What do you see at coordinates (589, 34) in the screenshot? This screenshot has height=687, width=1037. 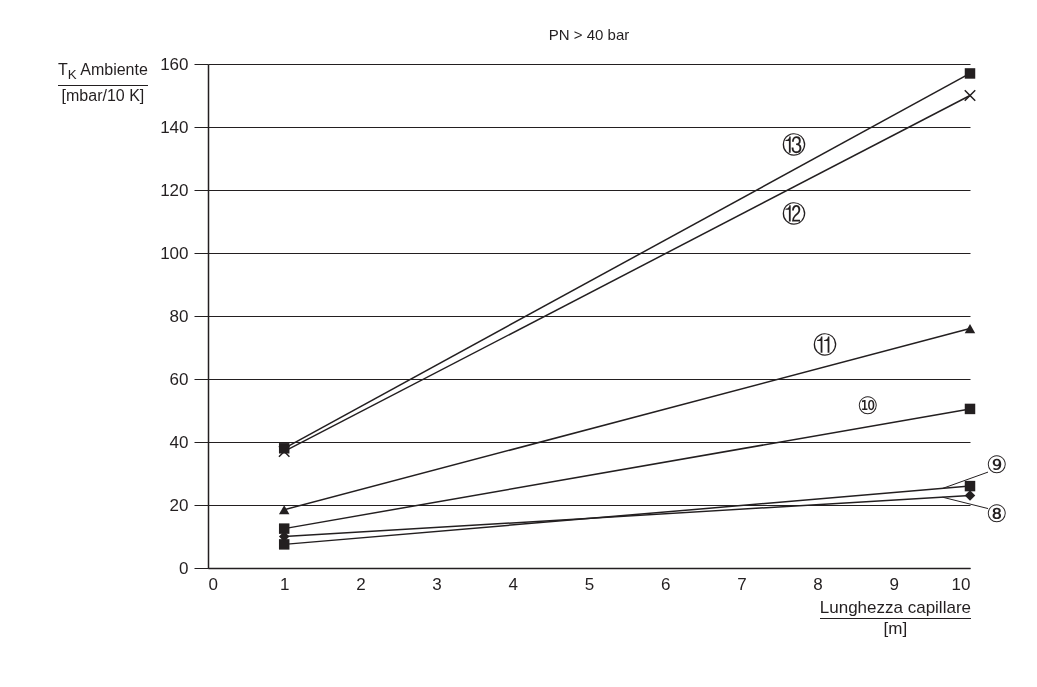 I see `chart-title: PN > 40 bar` at bounding box center [589, 34].